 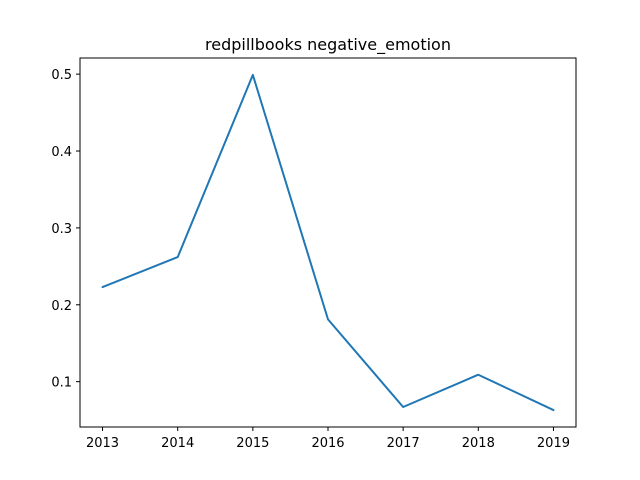 What do you see at coordinates (327, 443) in the screenshot?
I see `x-tick-label: 2016` at bounding box center [327, 443].